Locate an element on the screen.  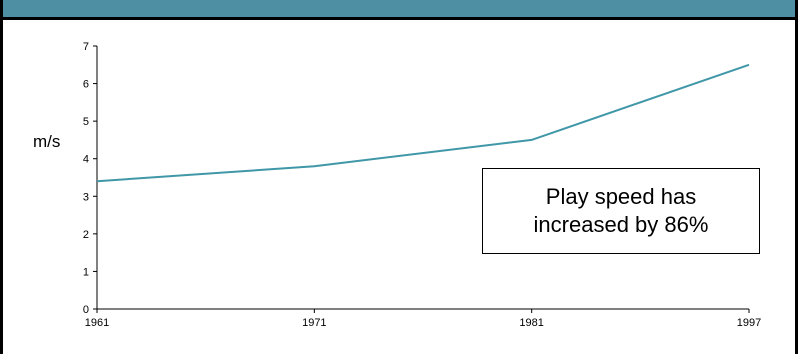
left-border is located at coordinates (1, 177).